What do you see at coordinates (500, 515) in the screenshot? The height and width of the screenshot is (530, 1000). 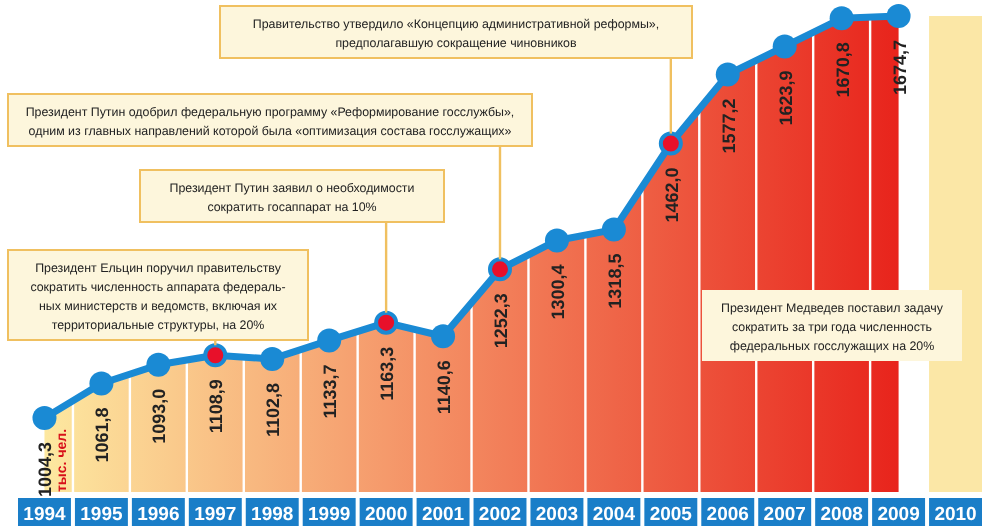 I see `x-tick-label: 2002` at bounding box center [500, 515].